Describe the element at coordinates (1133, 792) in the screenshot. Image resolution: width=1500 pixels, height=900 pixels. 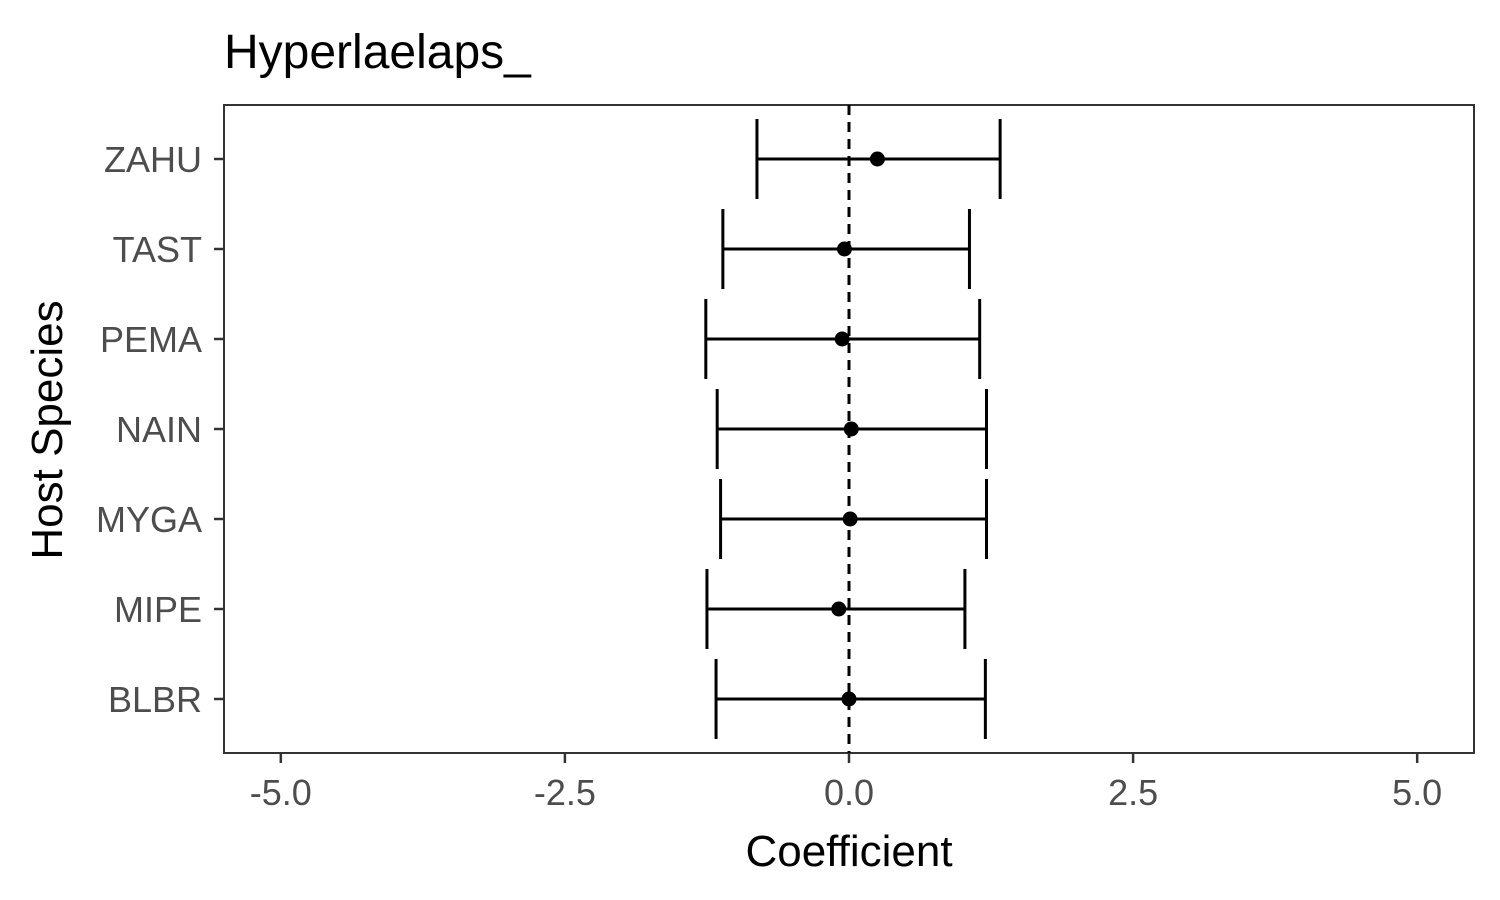
I see `x-tick-label: 2.5` at that location.